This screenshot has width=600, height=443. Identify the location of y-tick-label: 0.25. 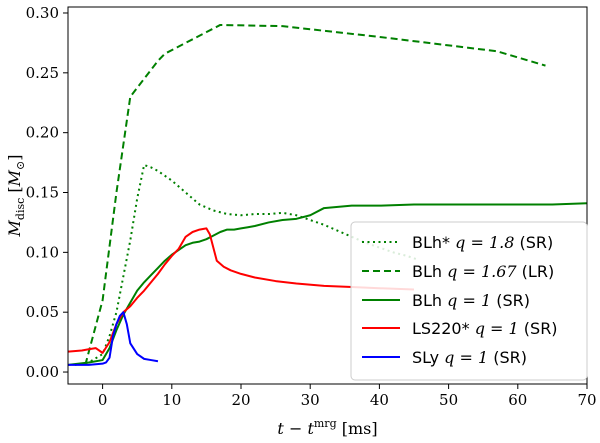
(42, 73).